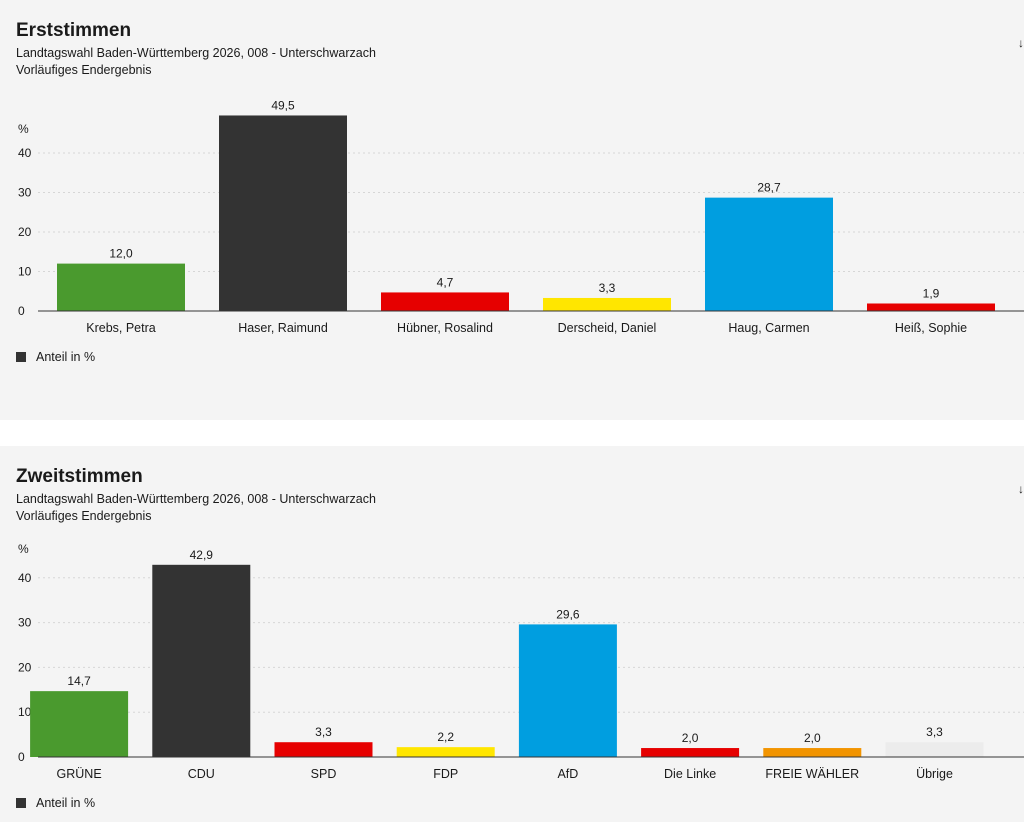 The image size is (1024, 822). Describe the element at coordinates (445, 774) in the screenshot. I see `x-tick-label: FDP` at that location.